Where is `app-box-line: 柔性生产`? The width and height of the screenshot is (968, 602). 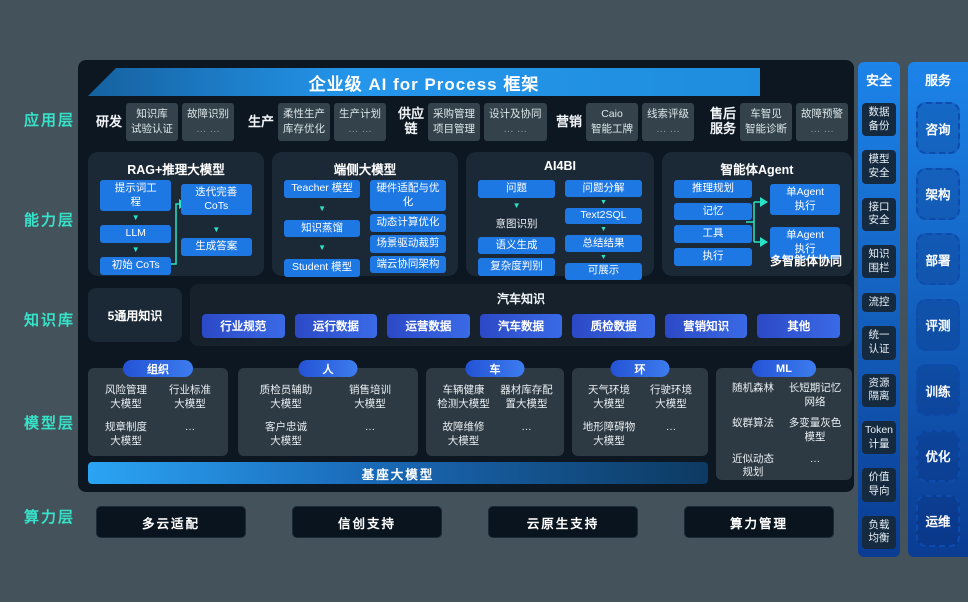
app-box-line: 柔性生产 is located at coordinates (304, 114).